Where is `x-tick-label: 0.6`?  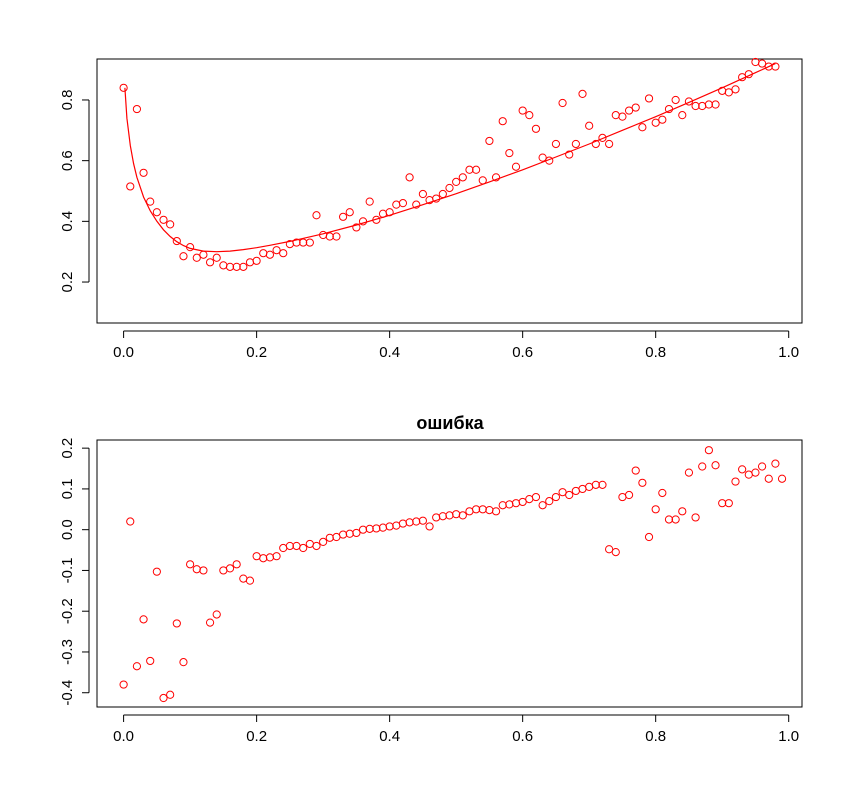
x-tick-label: 0.6 is located at coordinates (522, 736).